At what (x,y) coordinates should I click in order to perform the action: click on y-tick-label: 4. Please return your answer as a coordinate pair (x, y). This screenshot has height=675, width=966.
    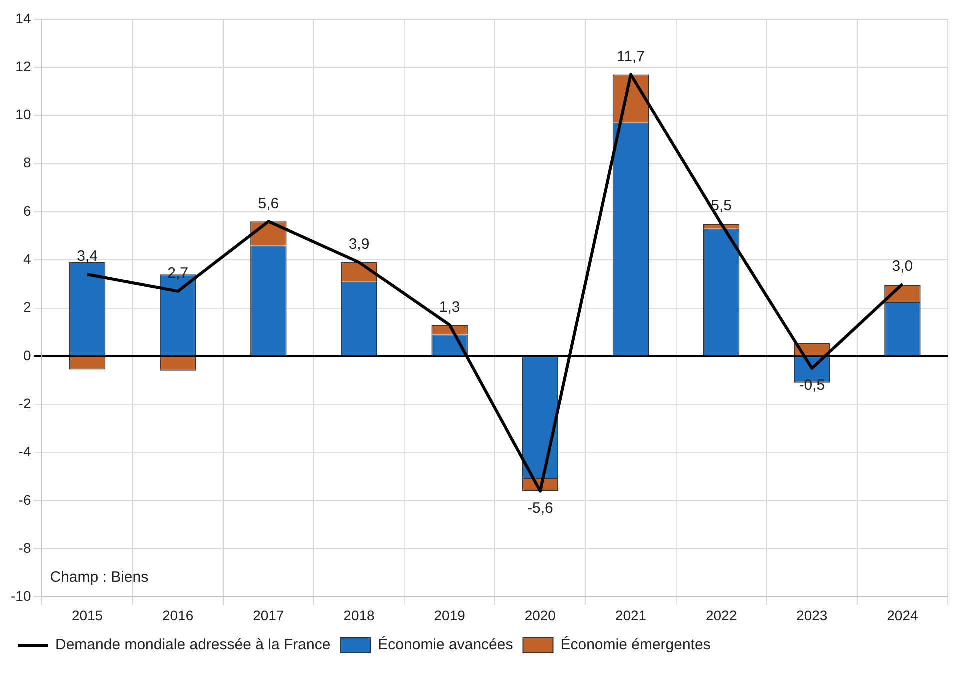
    Looking at the image, I should click on (27, 259).